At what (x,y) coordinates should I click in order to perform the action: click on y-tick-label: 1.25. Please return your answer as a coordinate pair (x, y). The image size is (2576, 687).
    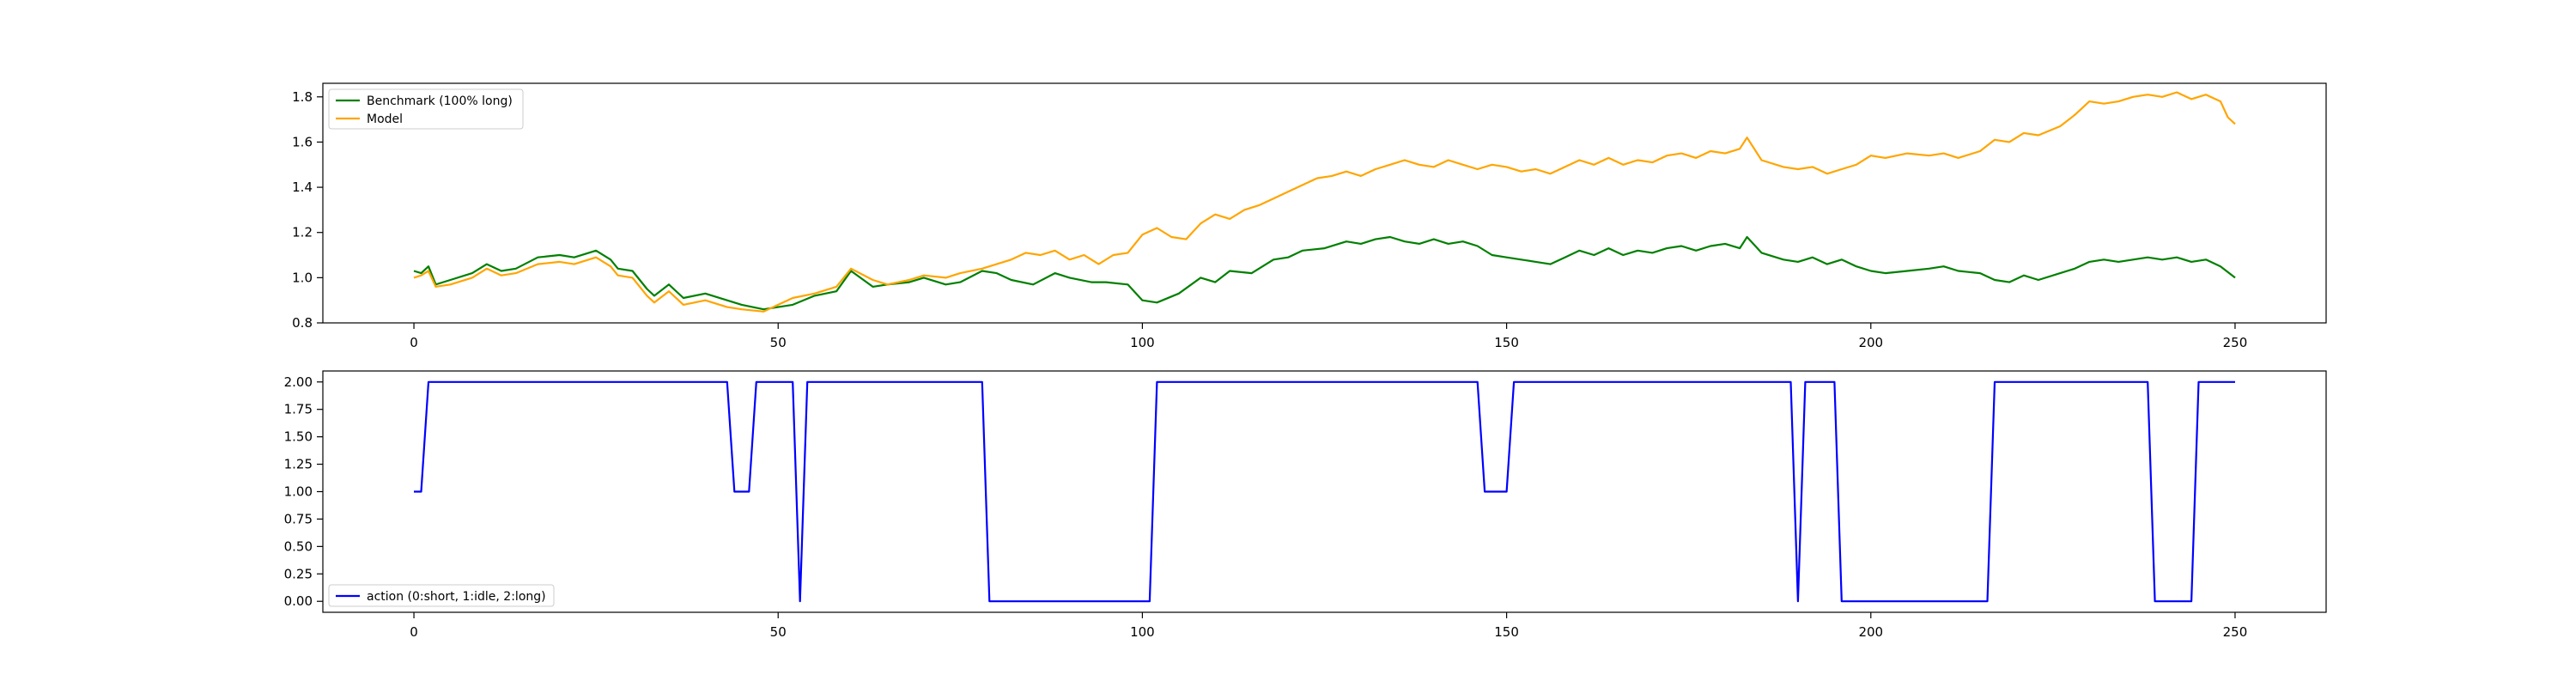
    Looking at the image, I should click on (298, 464).